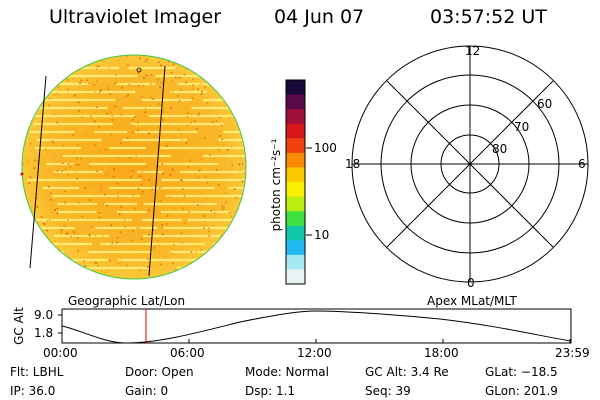  I want to click on xtick-label-0000: 00:00, so click(60, 353).